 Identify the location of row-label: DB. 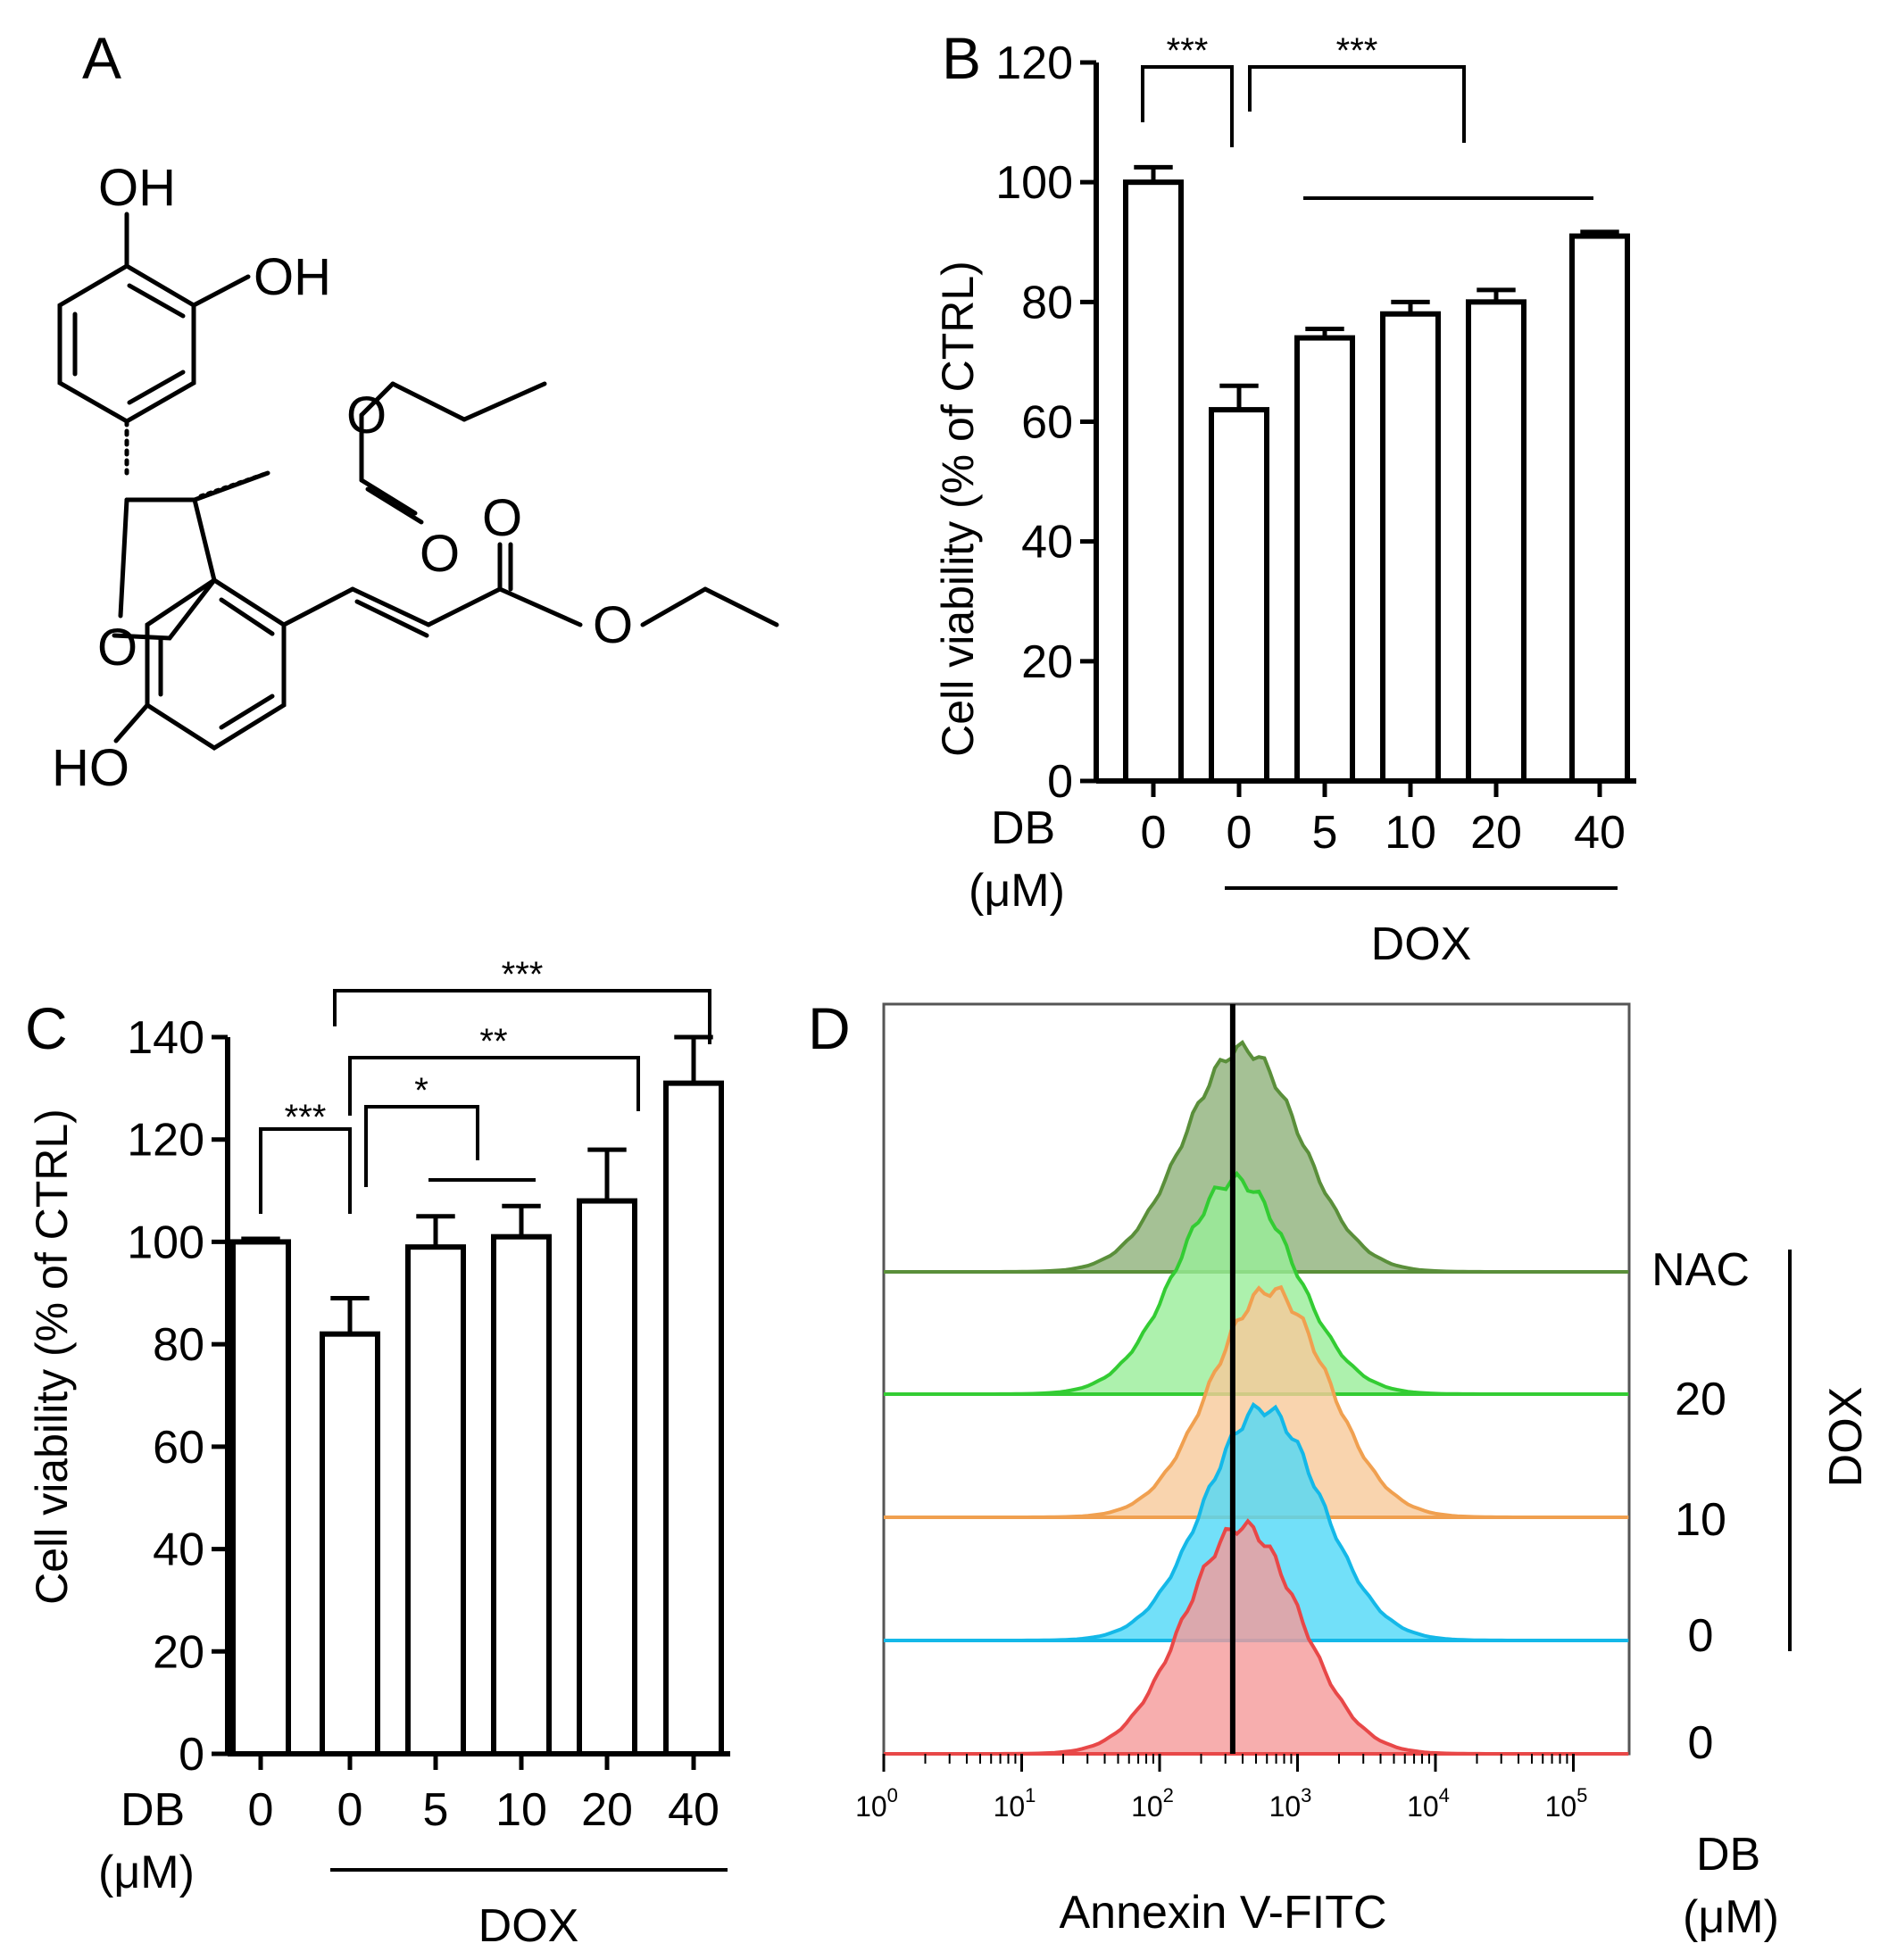
(1023, 828).